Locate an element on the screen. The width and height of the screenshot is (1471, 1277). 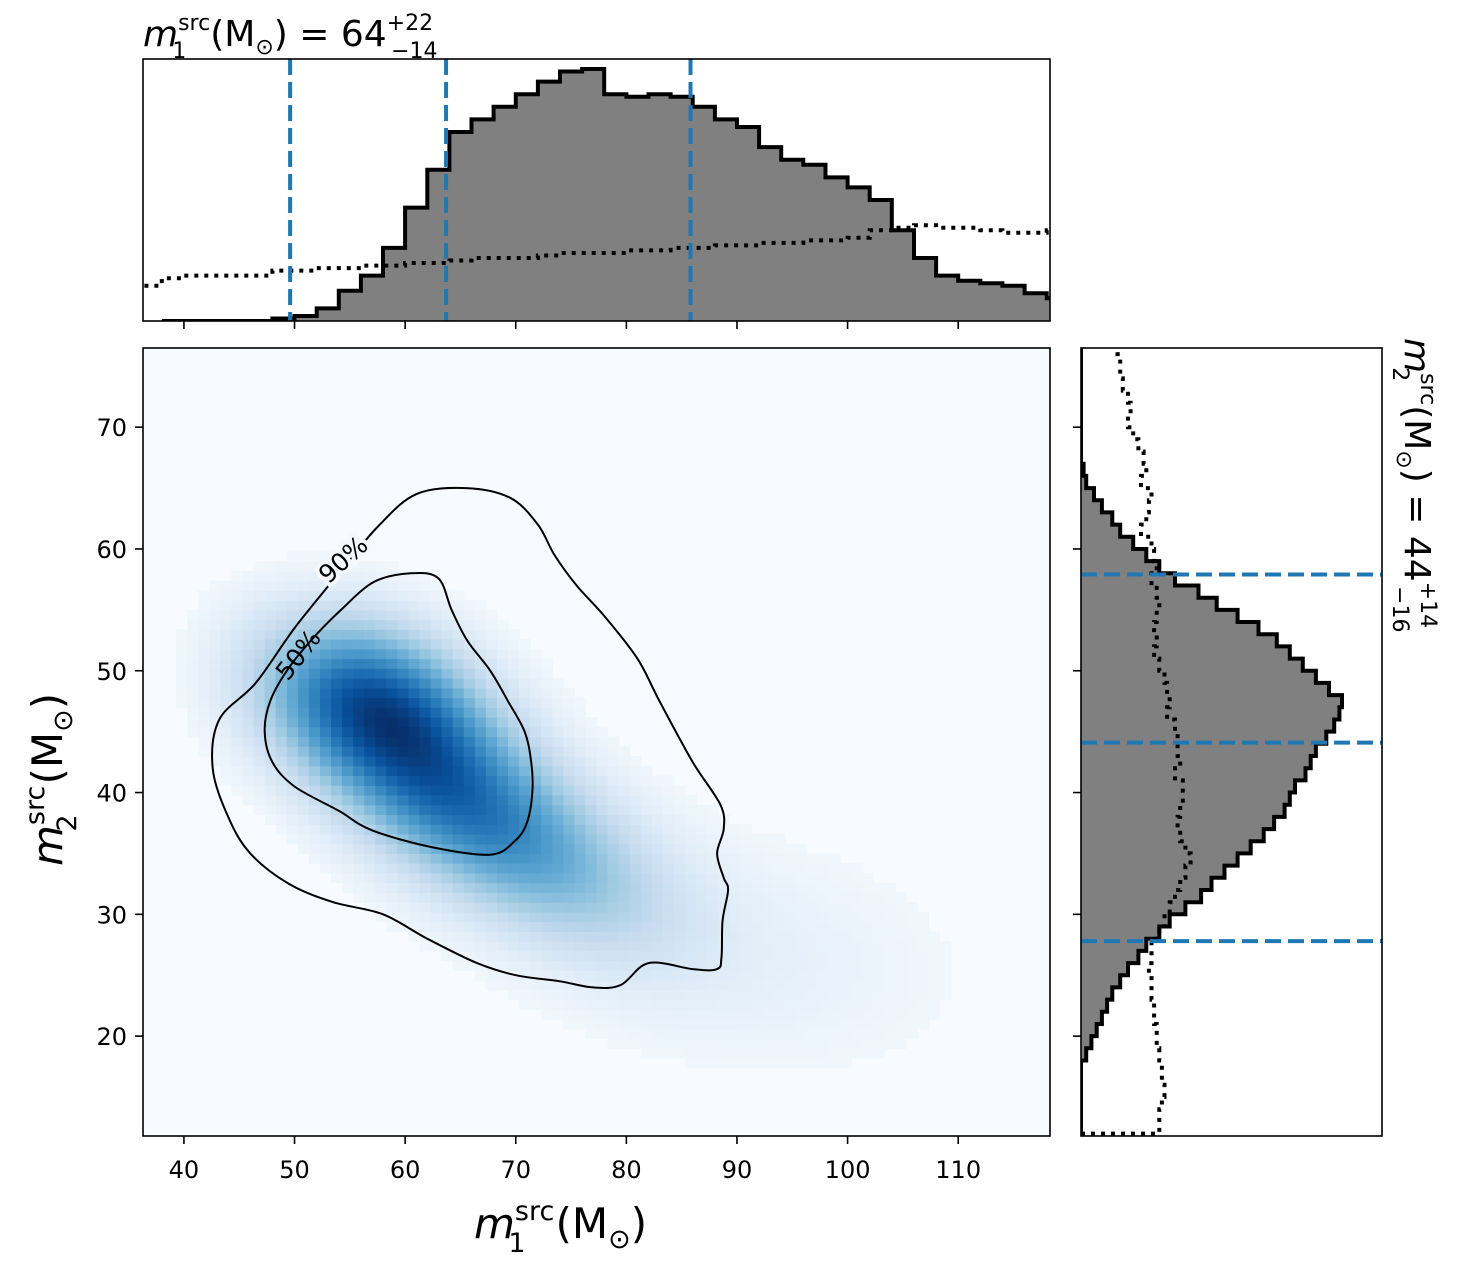
m2-histogram is located at coordinates (1212, 742).